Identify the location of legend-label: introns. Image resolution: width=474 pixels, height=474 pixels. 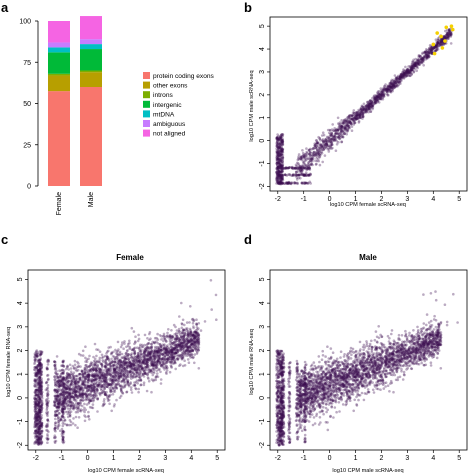
(163, 95).